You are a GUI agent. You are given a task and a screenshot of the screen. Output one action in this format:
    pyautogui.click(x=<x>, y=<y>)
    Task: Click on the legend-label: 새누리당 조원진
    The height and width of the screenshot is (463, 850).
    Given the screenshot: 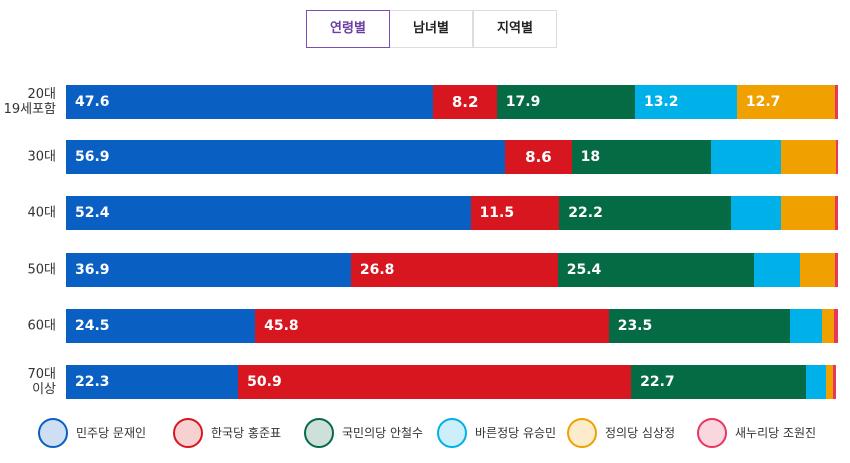 What is the action you would take?
    pyautogui.click(x=776, y=433)
    